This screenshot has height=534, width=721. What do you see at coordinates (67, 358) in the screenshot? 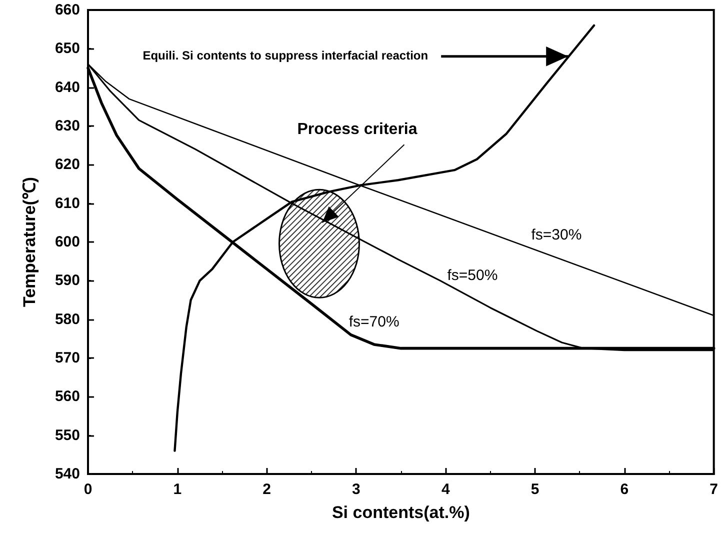
I see `y-tick-label: 570` at bounding box center [67, 358].